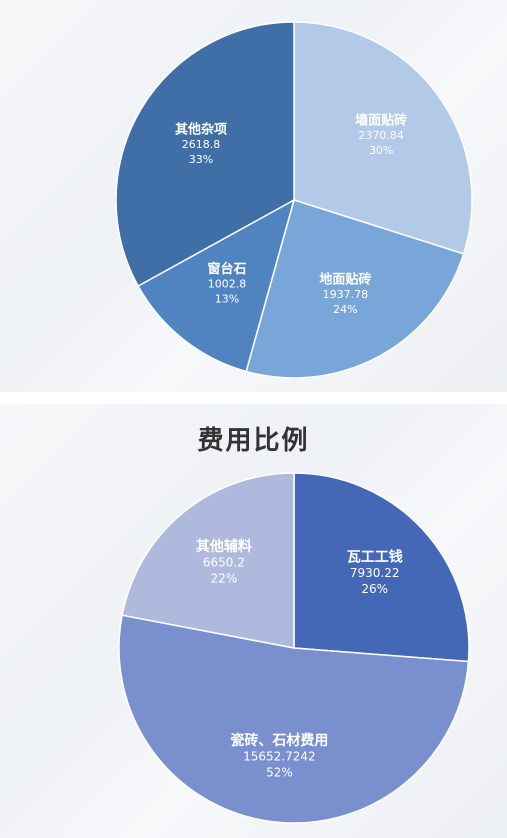  I want to click on slice-value-1: 1937.78, so click(346, 294).